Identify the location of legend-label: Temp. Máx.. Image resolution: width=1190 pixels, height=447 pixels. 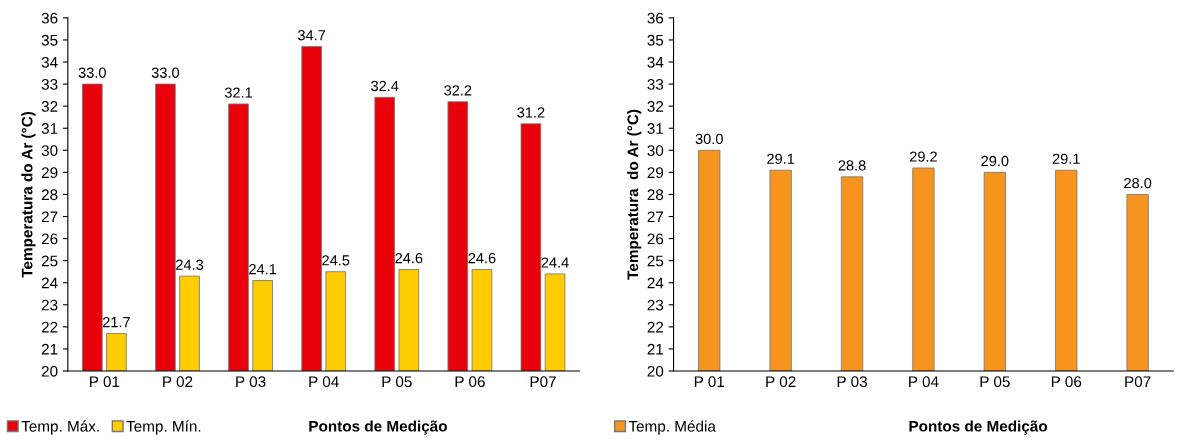
(60, 427).